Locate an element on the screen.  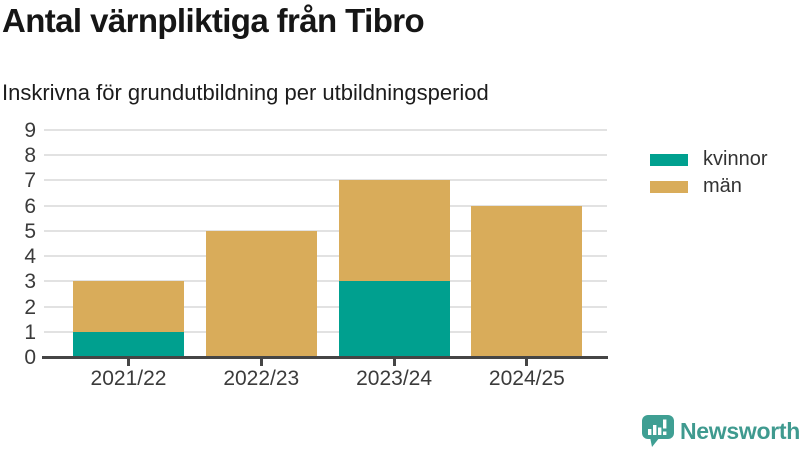
legend: kvinnor män is located at coordinates (708, 173).